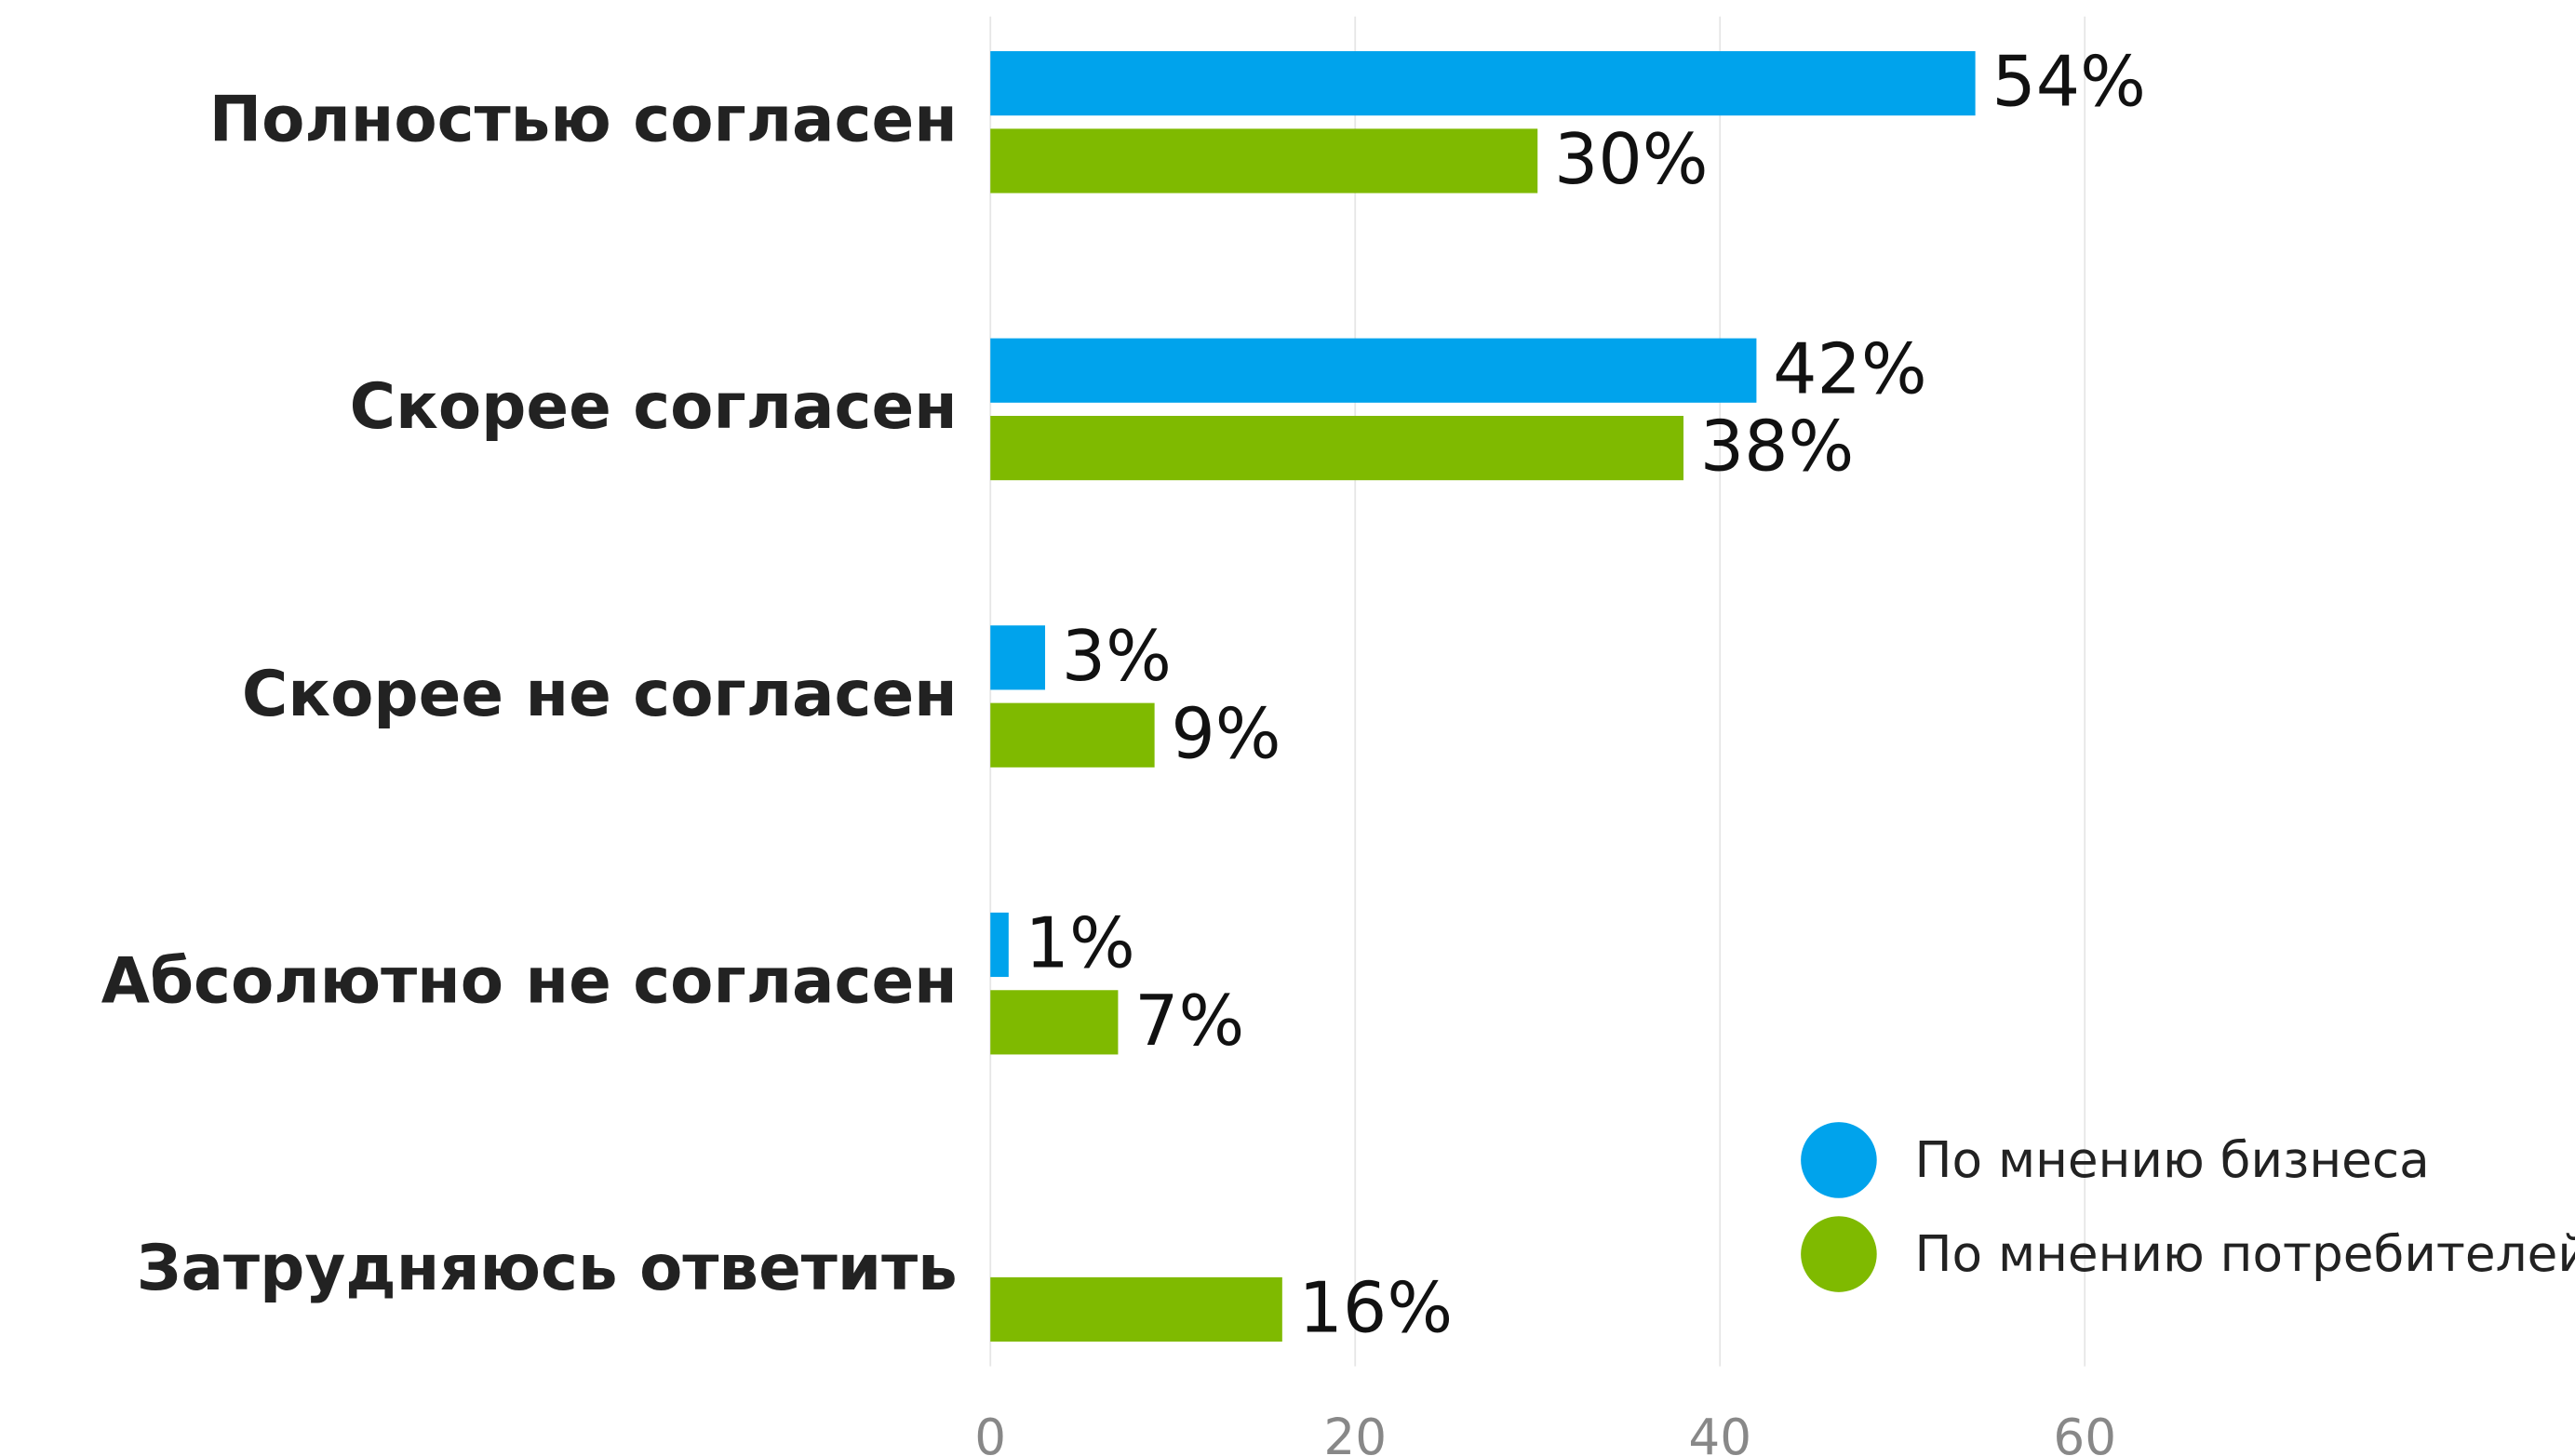  What do you see at coordinates (2085, 1432) in the screenshot?
I see `x-tick-label: 60` at bounding box center [2085, 1432].